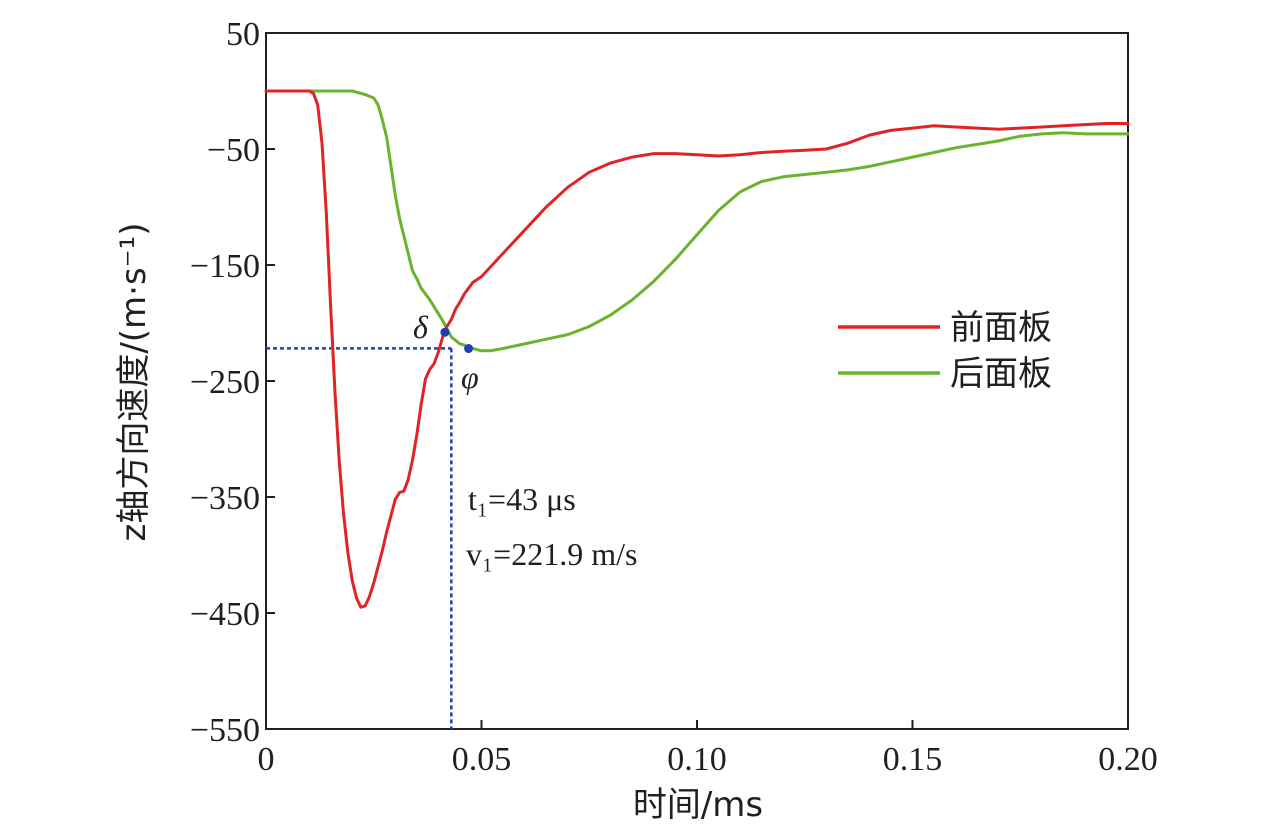  What do you see at coordinates (225, 498) in the screenshot?
I see `y-tick-label: −350` at bounding box center [225, 498].